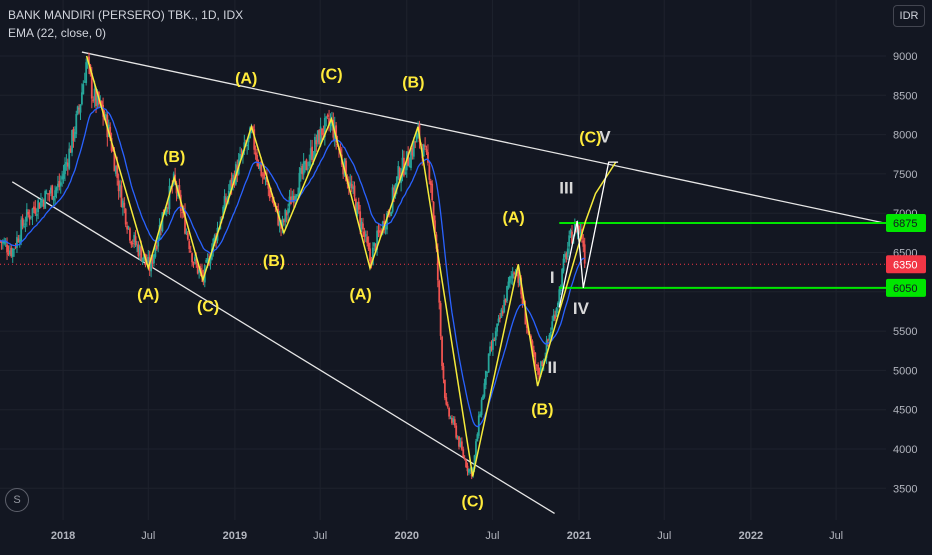  Describe the element at coordinates (905, 136) in the screenshot. I see `price-tick-label: 8000` at that location.